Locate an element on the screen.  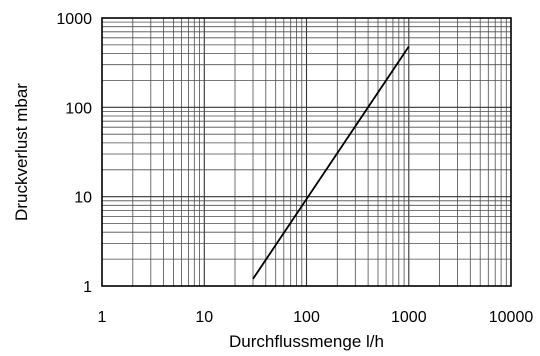
y-tick-label: 1000 is located at coordinates (74, 19).